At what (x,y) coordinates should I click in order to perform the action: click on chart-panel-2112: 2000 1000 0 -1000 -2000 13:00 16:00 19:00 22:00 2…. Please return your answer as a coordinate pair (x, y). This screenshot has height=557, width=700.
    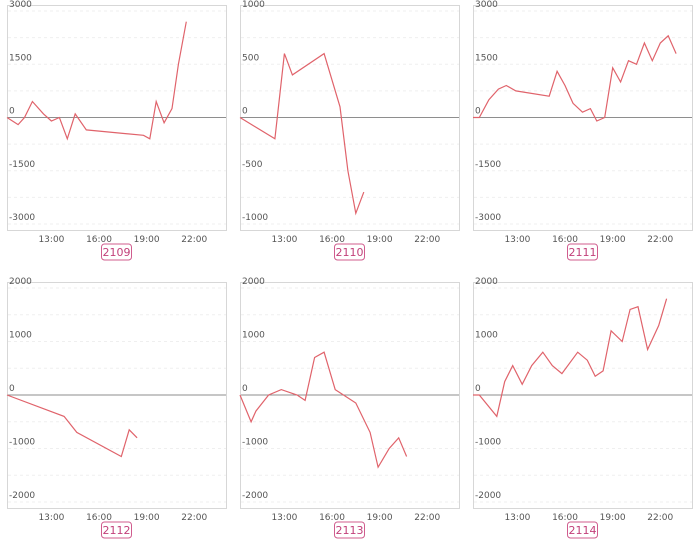
    Looking at the image, I should click on (116, 408).